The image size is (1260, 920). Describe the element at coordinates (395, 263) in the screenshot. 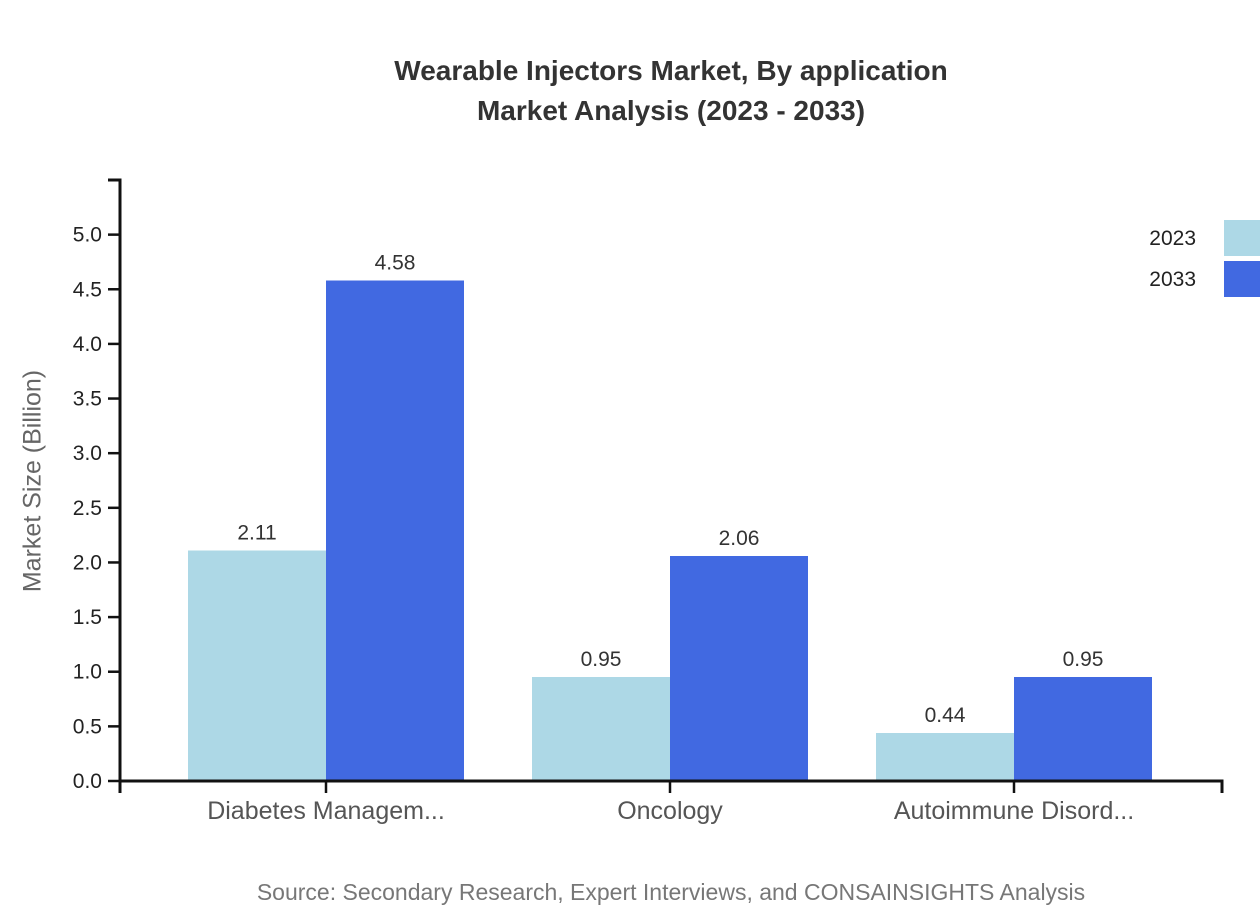

I see `bar-value-label: 4.58` at that location.